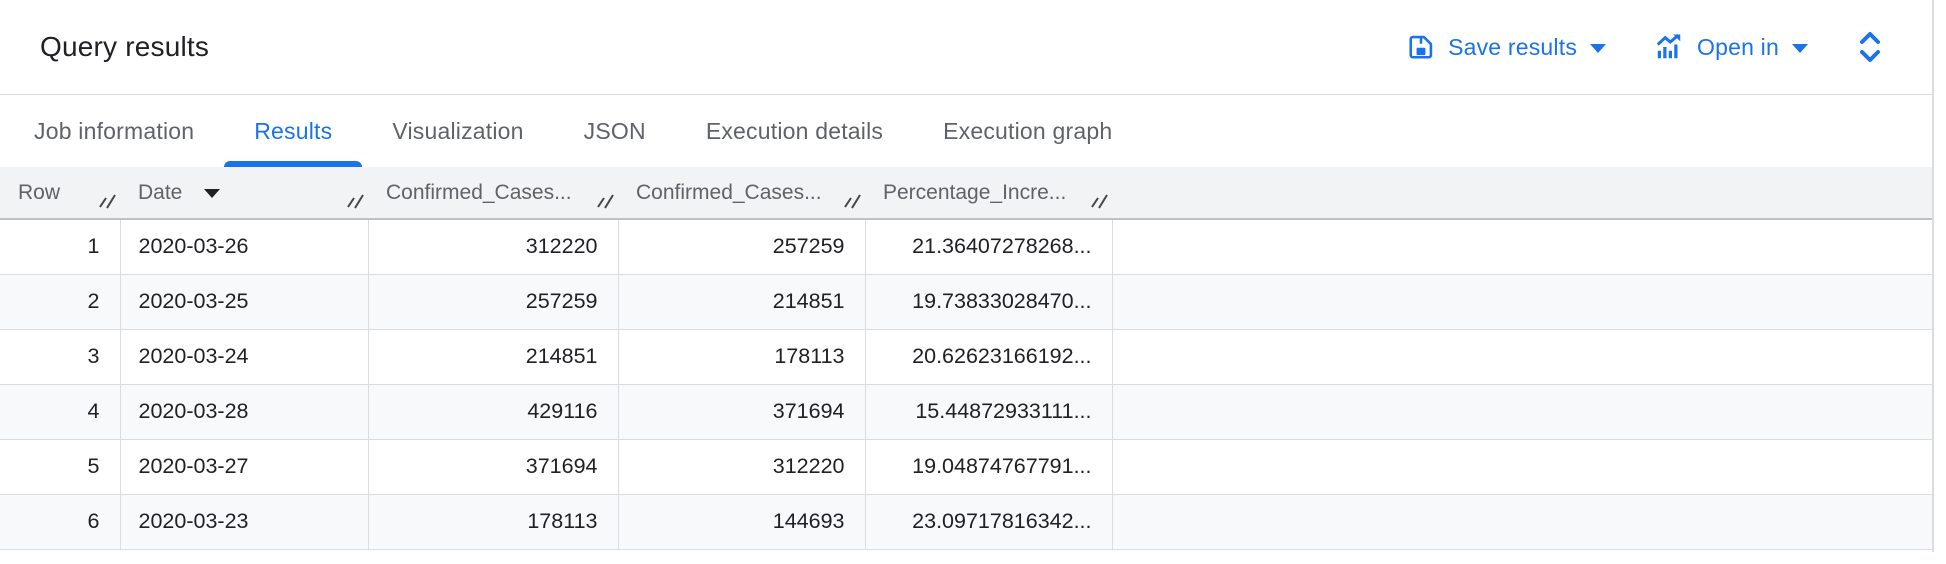 The width and height of the screenshot is (1946, 564). What do you see at coordinates (493, 467) in the screenshot?
I see `cell-confirmed-cases-1: 371694` at bounding box center [493, 467].